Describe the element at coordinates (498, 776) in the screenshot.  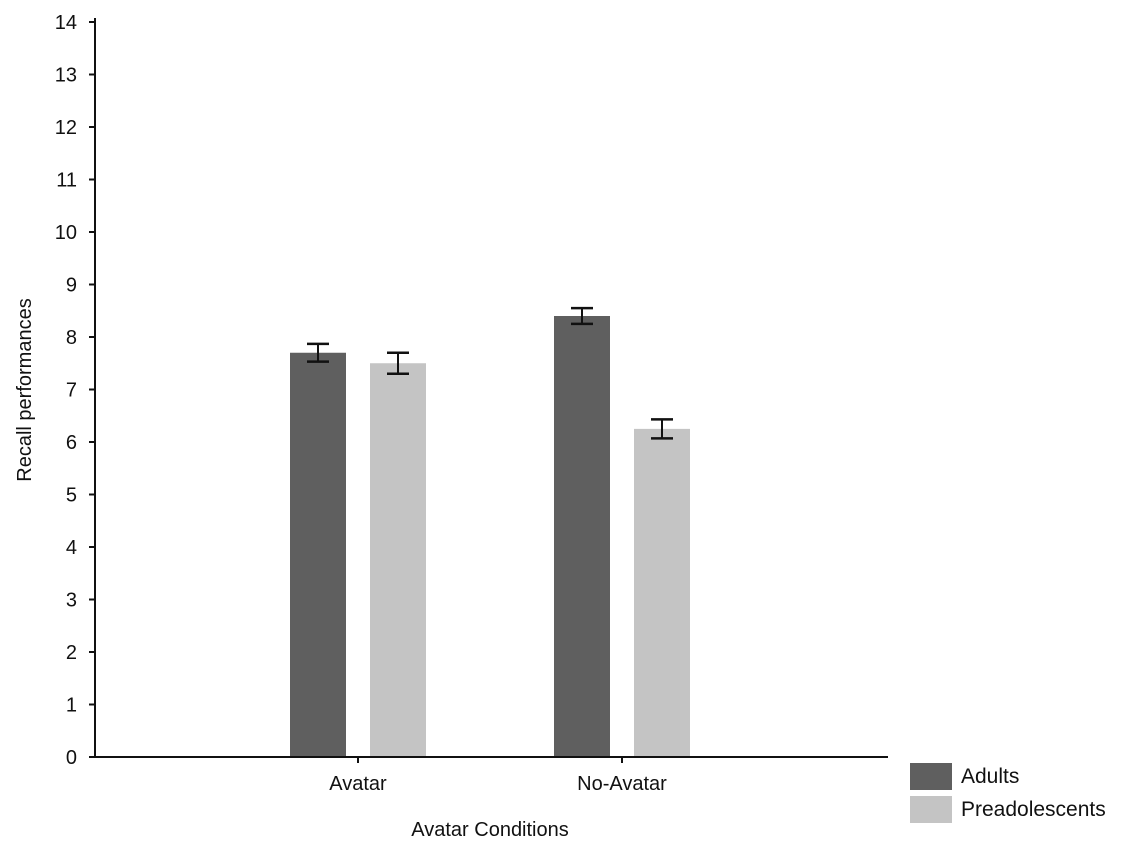
I see `x-axis-ticks: Avatar No-Avatar` at that location.